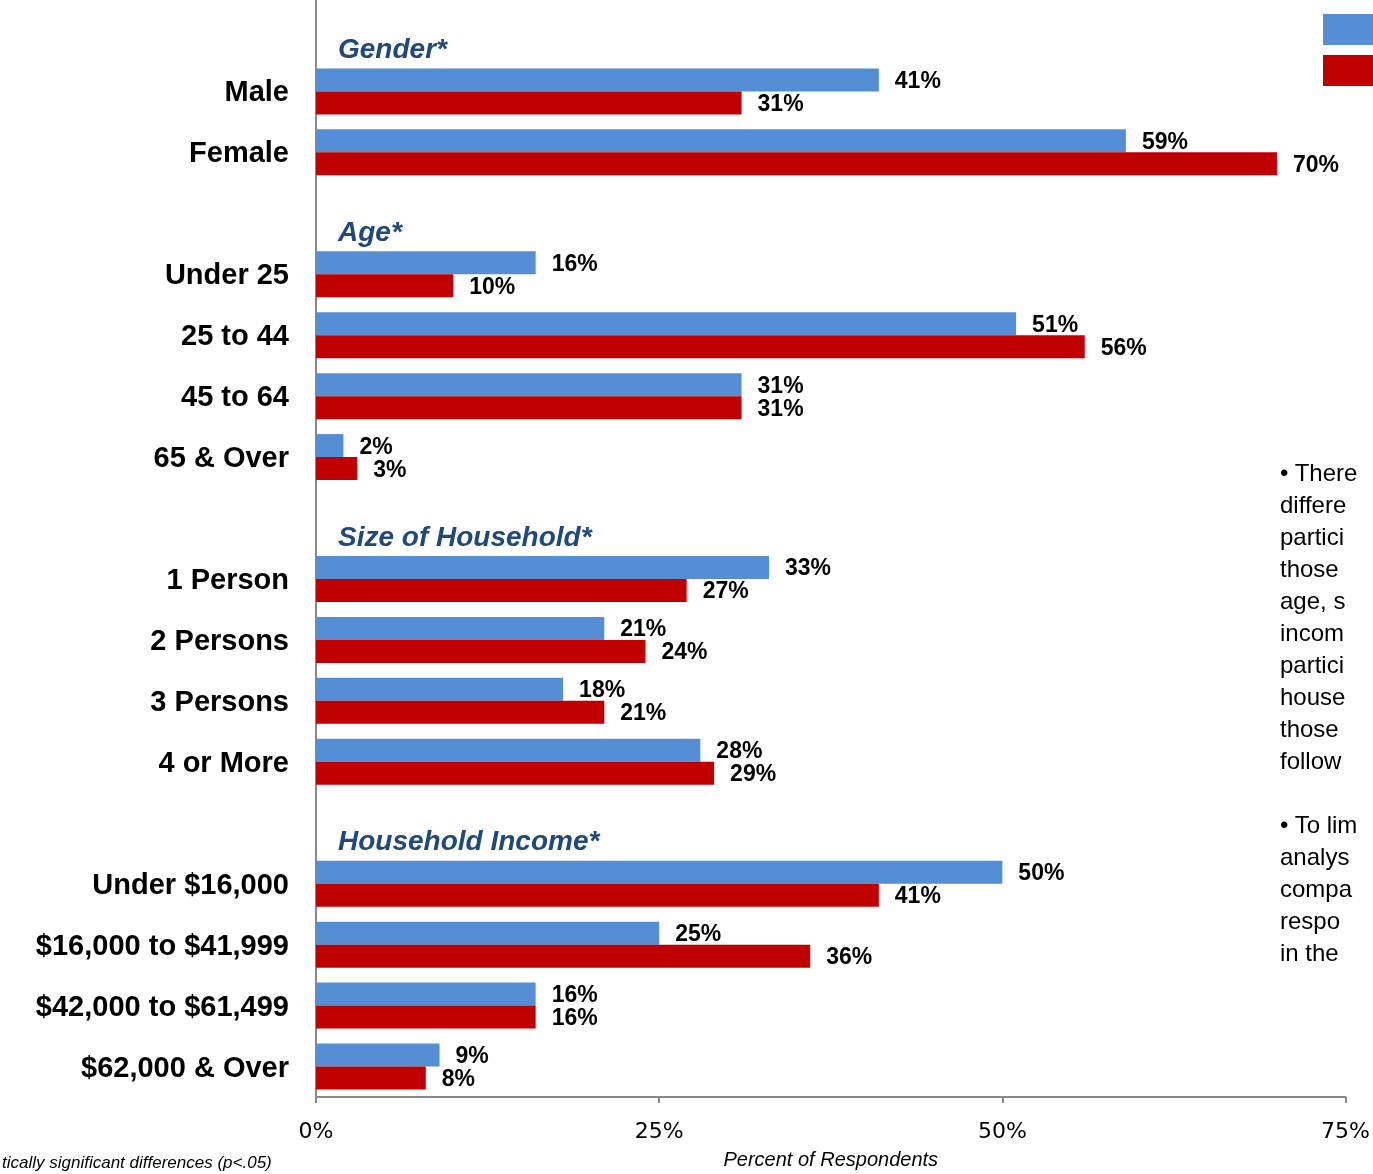  What do you see at coordinates (227, 578) in the screenshot?
I see `y-tick-label: 1 Person` at bounding box center [227, 578].